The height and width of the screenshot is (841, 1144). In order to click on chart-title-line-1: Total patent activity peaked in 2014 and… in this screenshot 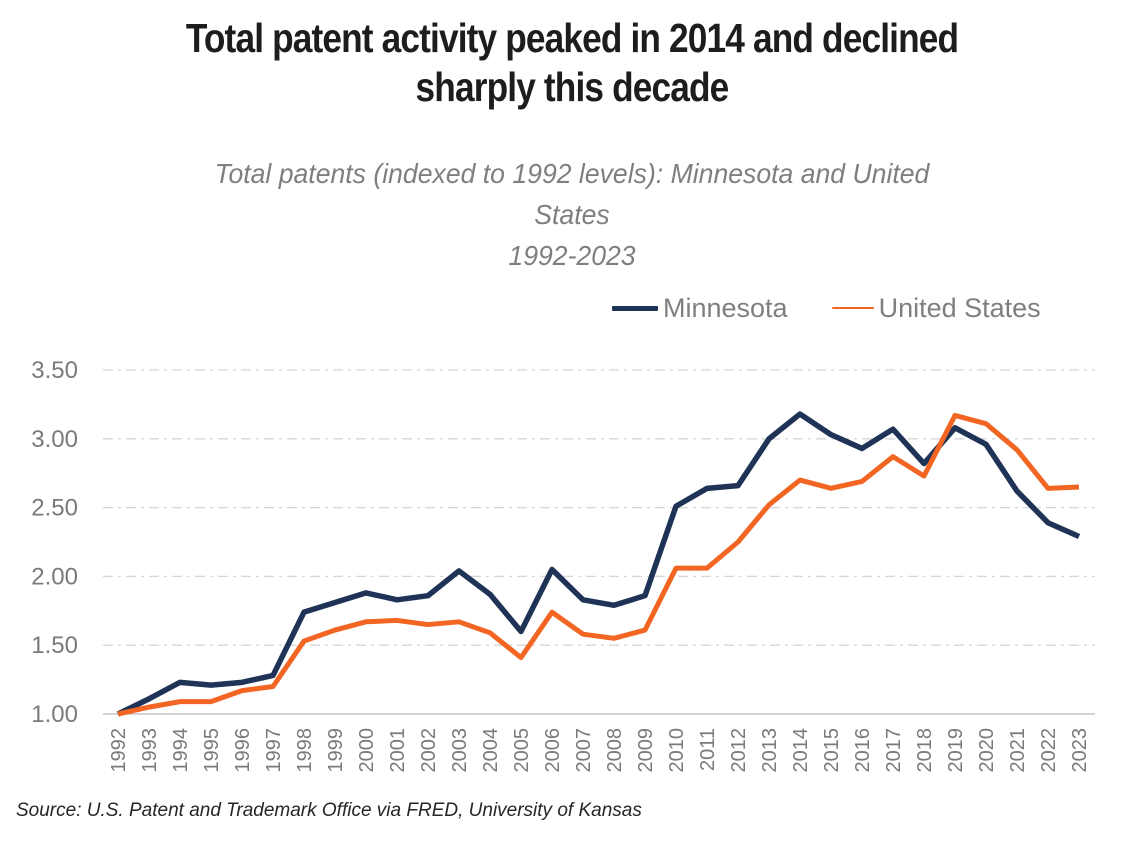, I will do `click(572, 38)`.